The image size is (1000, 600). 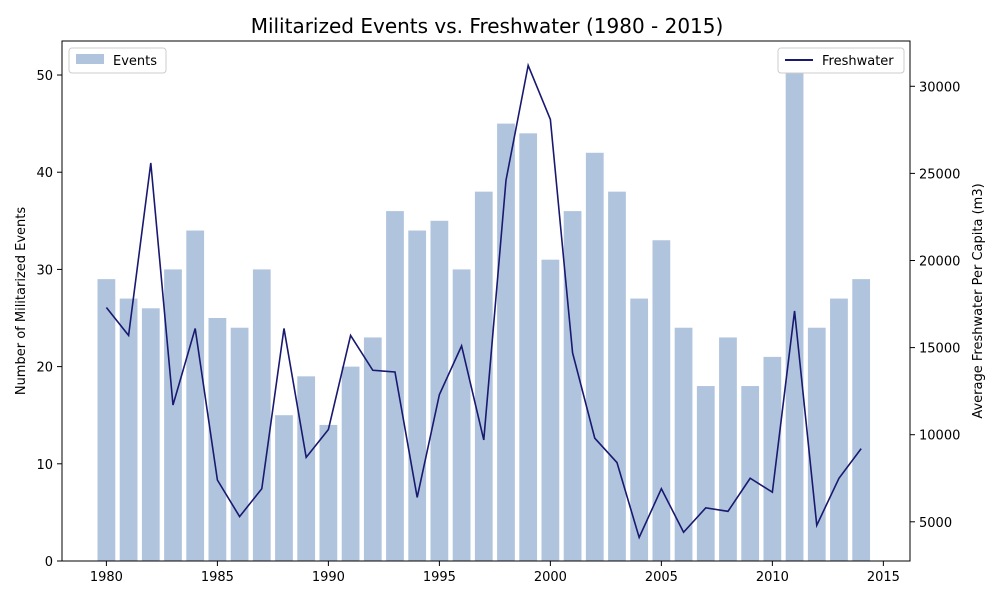 I want to click on event-bar-1997, so click(x=483, y=376).